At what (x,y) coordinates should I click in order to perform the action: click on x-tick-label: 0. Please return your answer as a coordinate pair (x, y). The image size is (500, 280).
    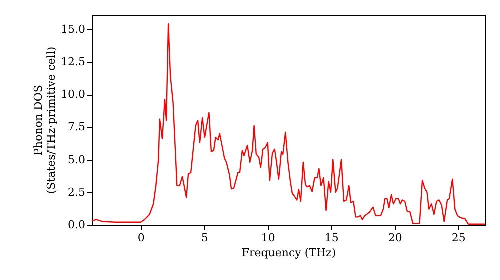
    Looking at the image, I should click on (141, 238).